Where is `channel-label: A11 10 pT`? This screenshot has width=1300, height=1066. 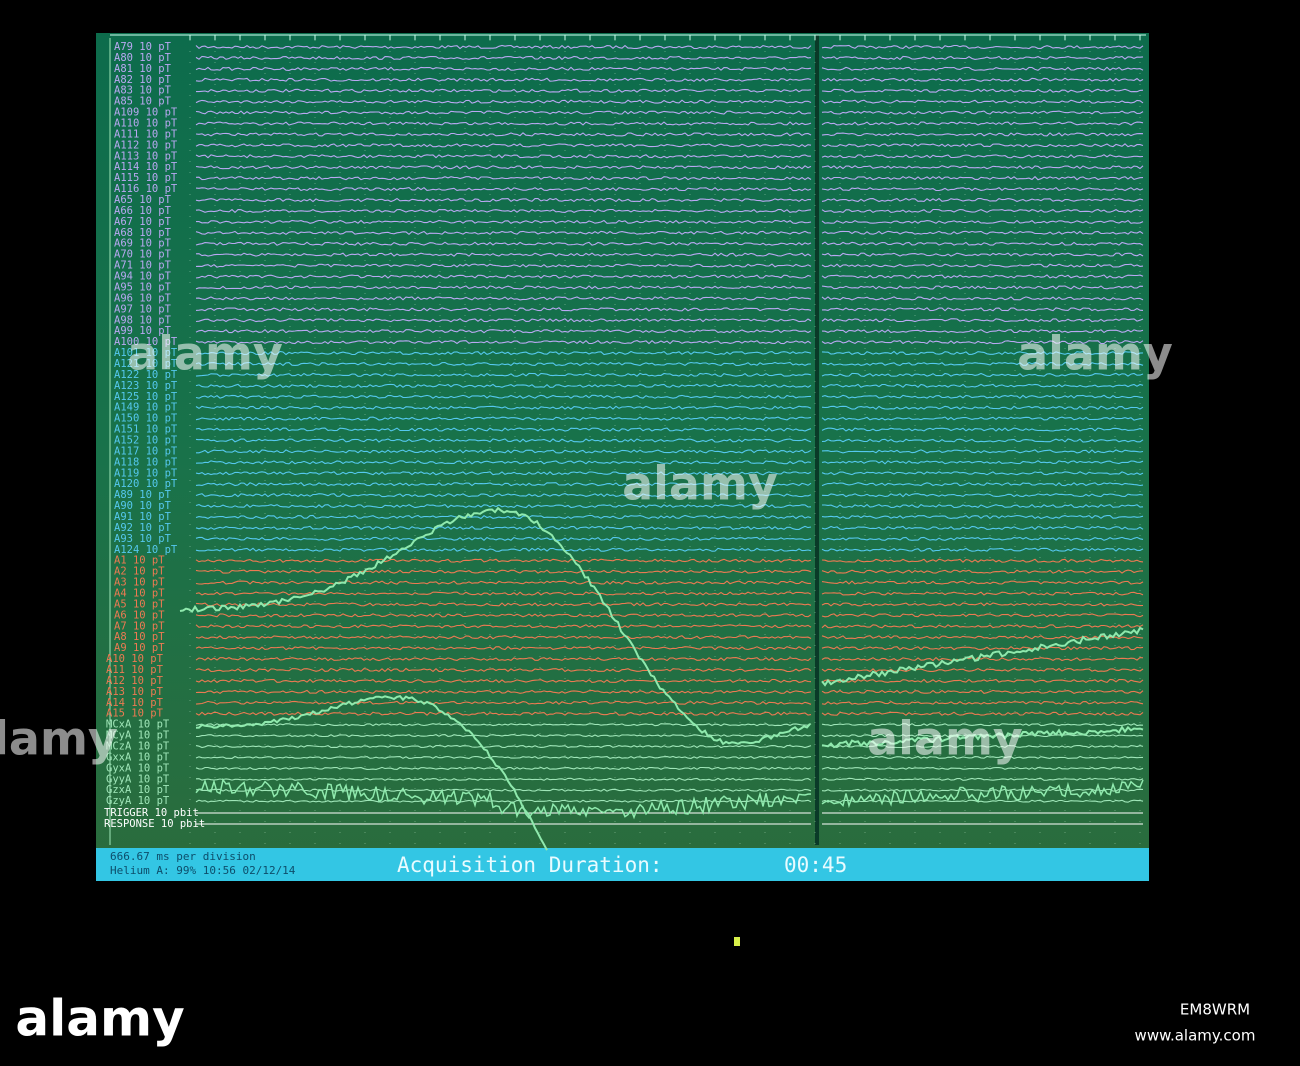 channel-label: A11 10 pT is located at coordinates (135, 670).